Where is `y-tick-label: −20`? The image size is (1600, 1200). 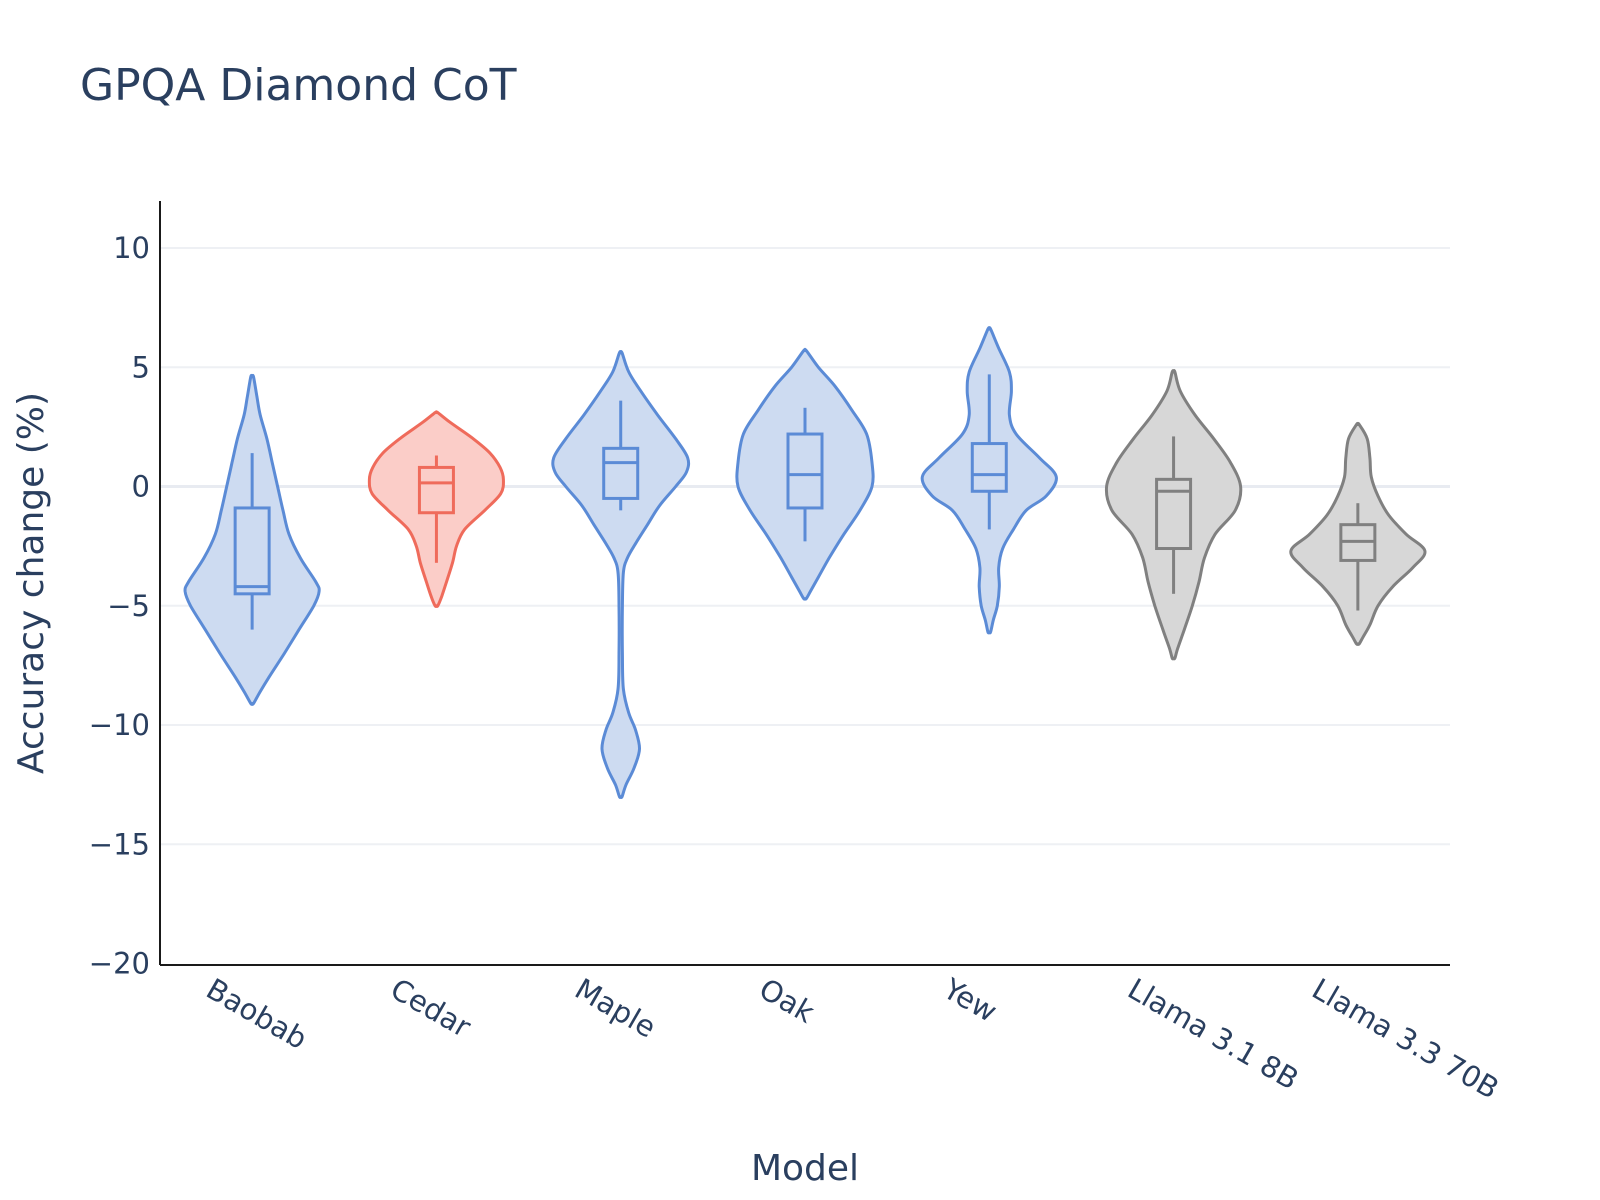
y-tick-label: −20 is located at coordinates (119, 964).